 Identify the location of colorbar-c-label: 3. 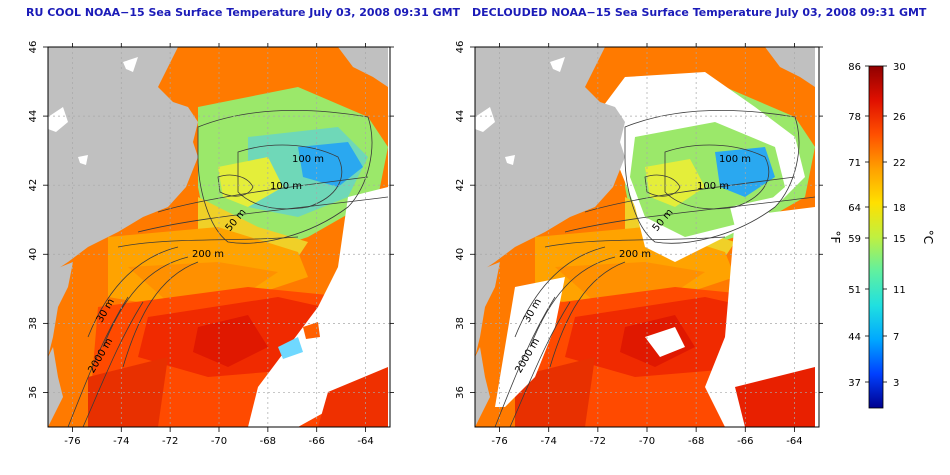
(896, 383).